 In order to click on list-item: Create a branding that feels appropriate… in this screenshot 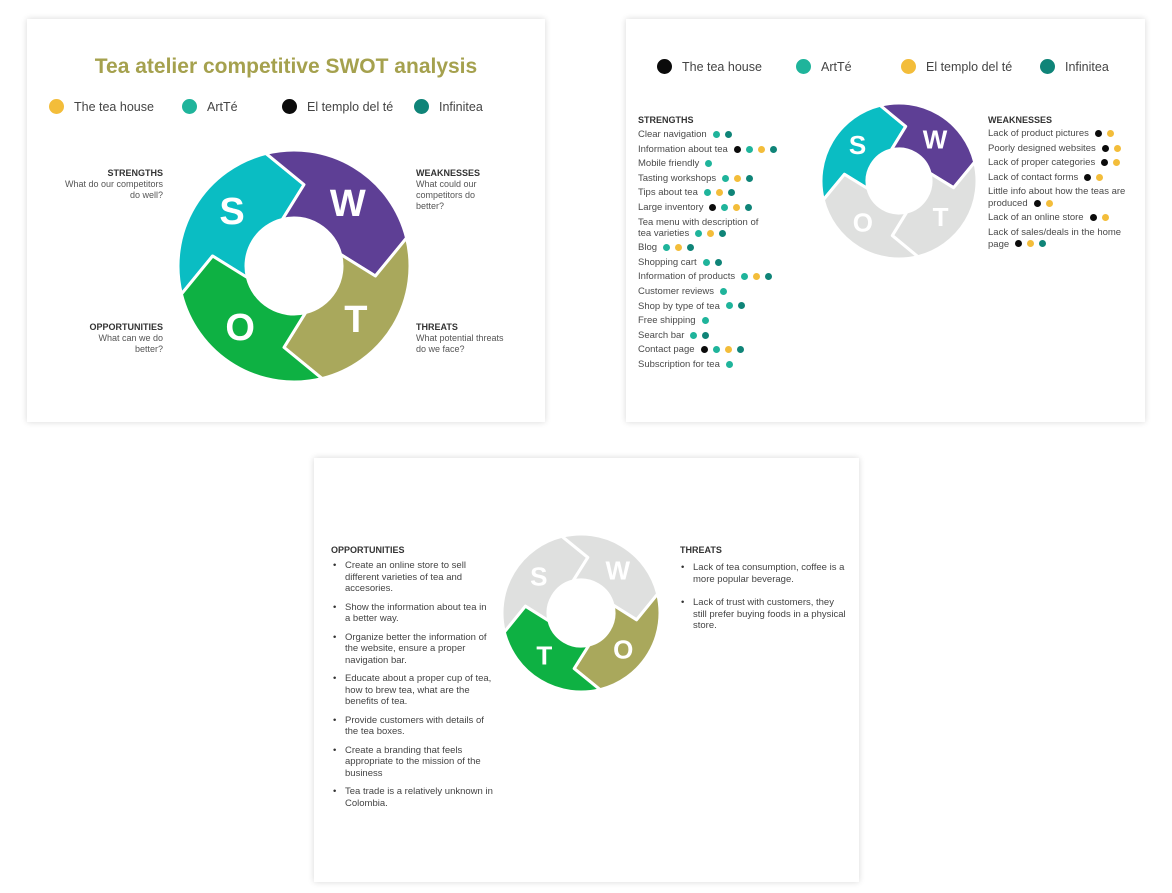, I will do `click(413, 762)`.